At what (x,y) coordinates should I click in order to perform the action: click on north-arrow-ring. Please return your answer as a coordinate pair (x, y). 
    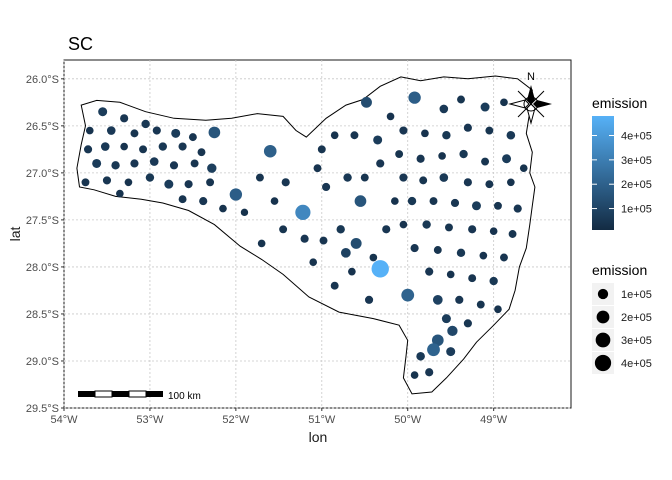
    Looking at the image, I should click on (531, 104).